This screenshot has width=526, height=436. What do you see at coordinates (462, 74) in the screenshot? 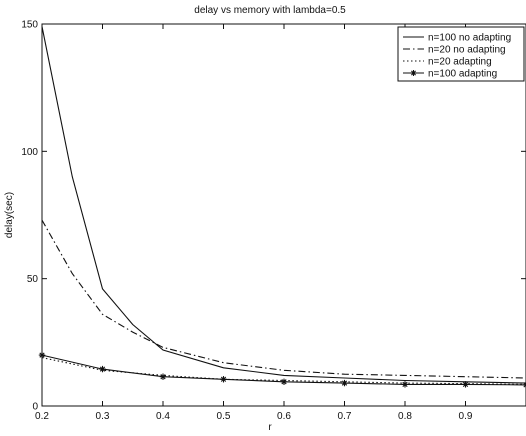
I see `legend-label: n=100 adapting` at bounding box center [462, 74].